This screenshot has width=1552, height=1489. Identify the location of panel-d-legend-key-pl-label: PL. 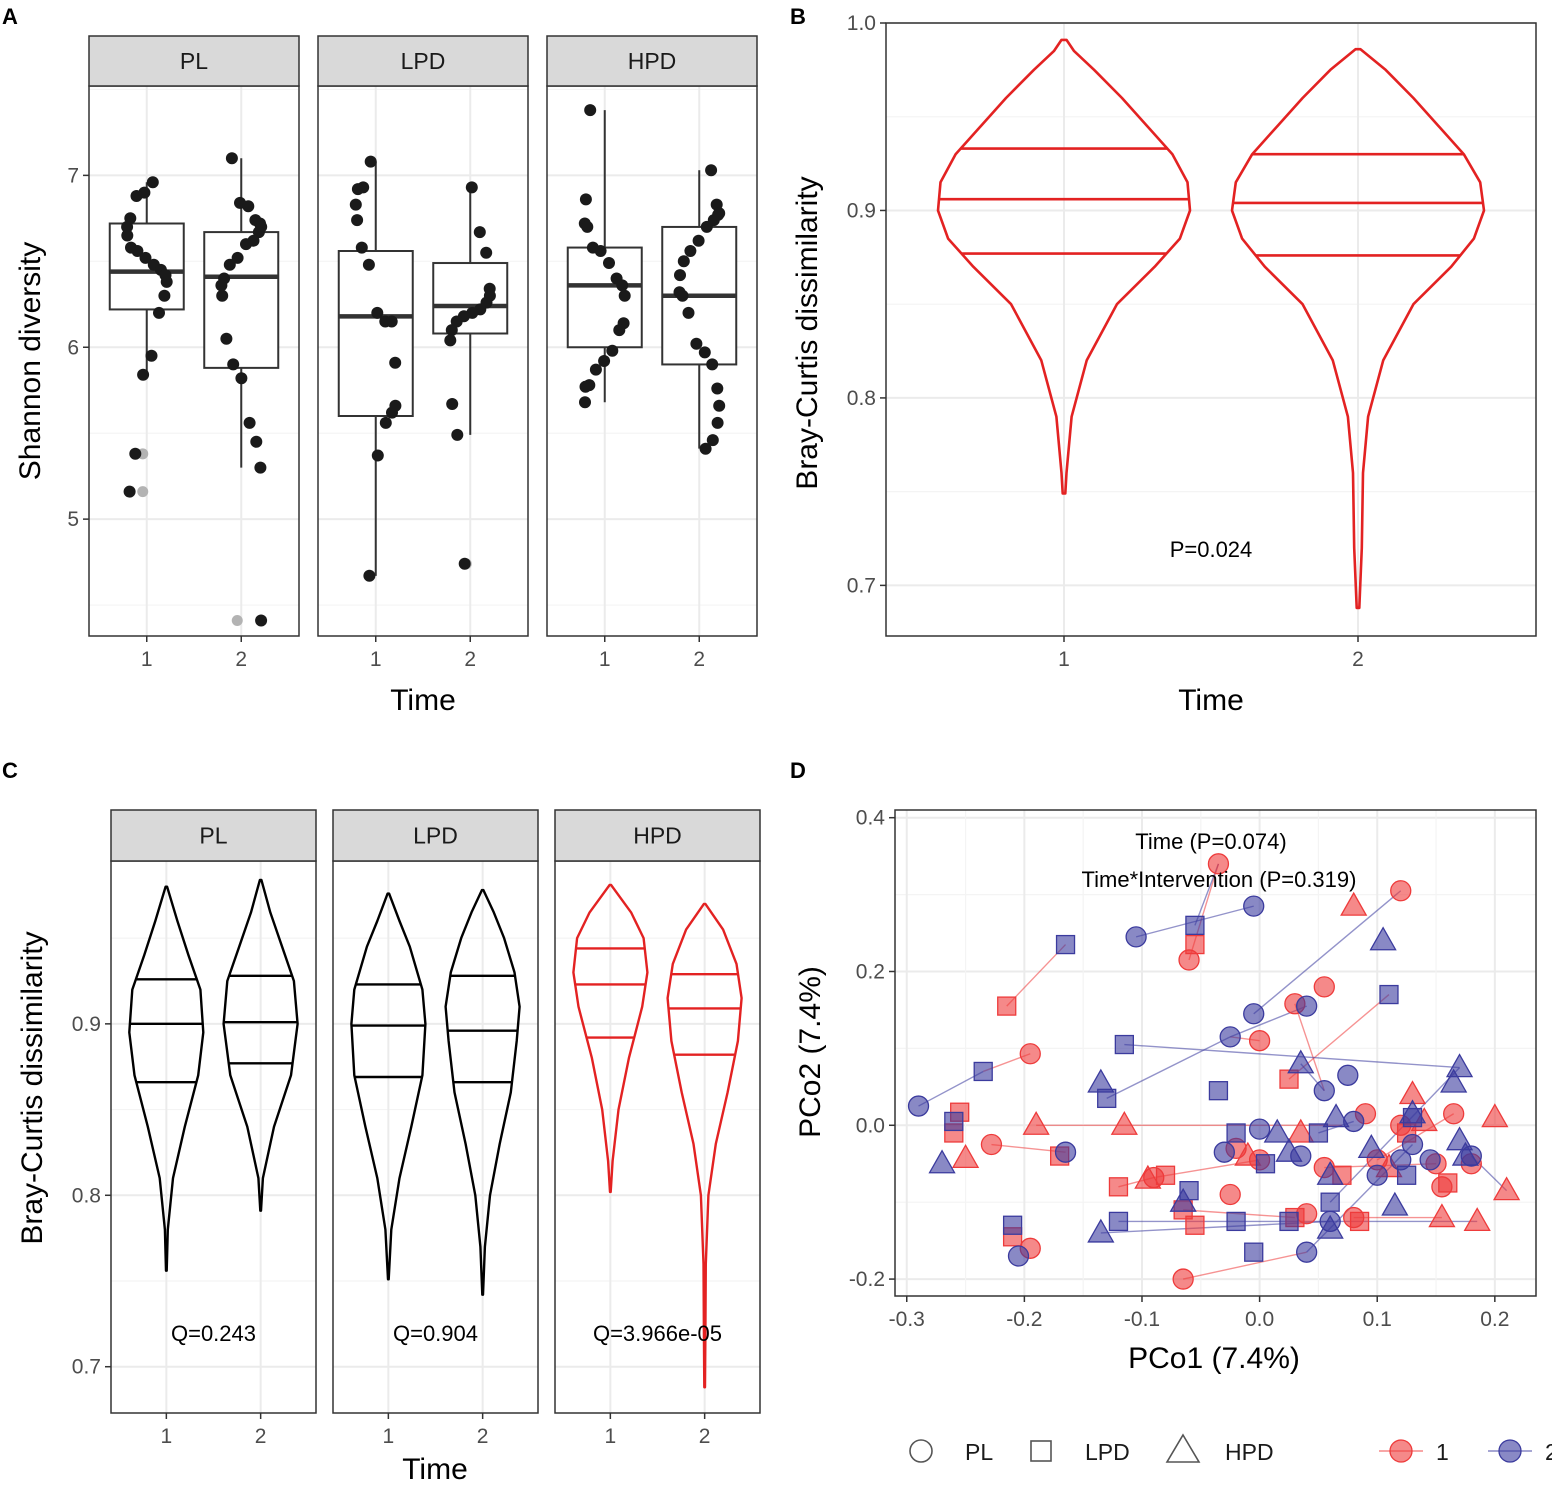
(979, 1452).